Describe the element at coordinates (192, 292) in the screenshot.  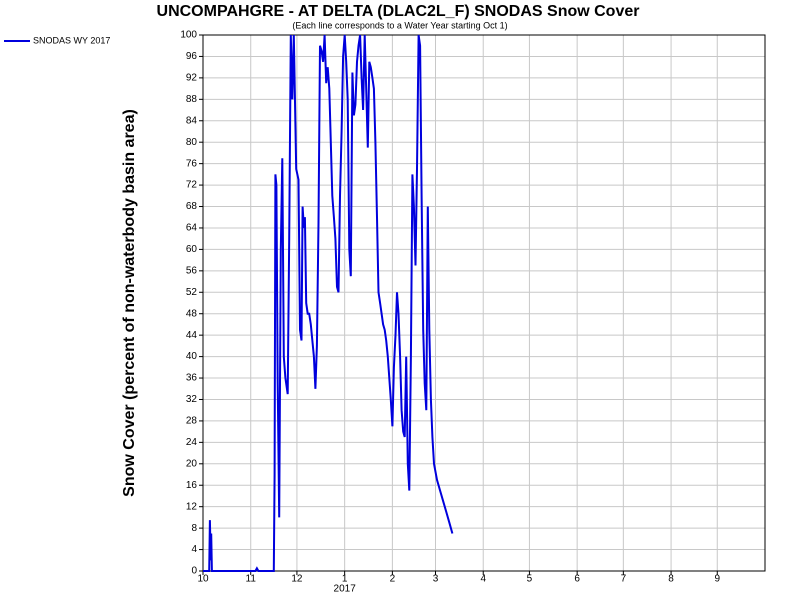
I see `y-tick-label: 52` at that location.